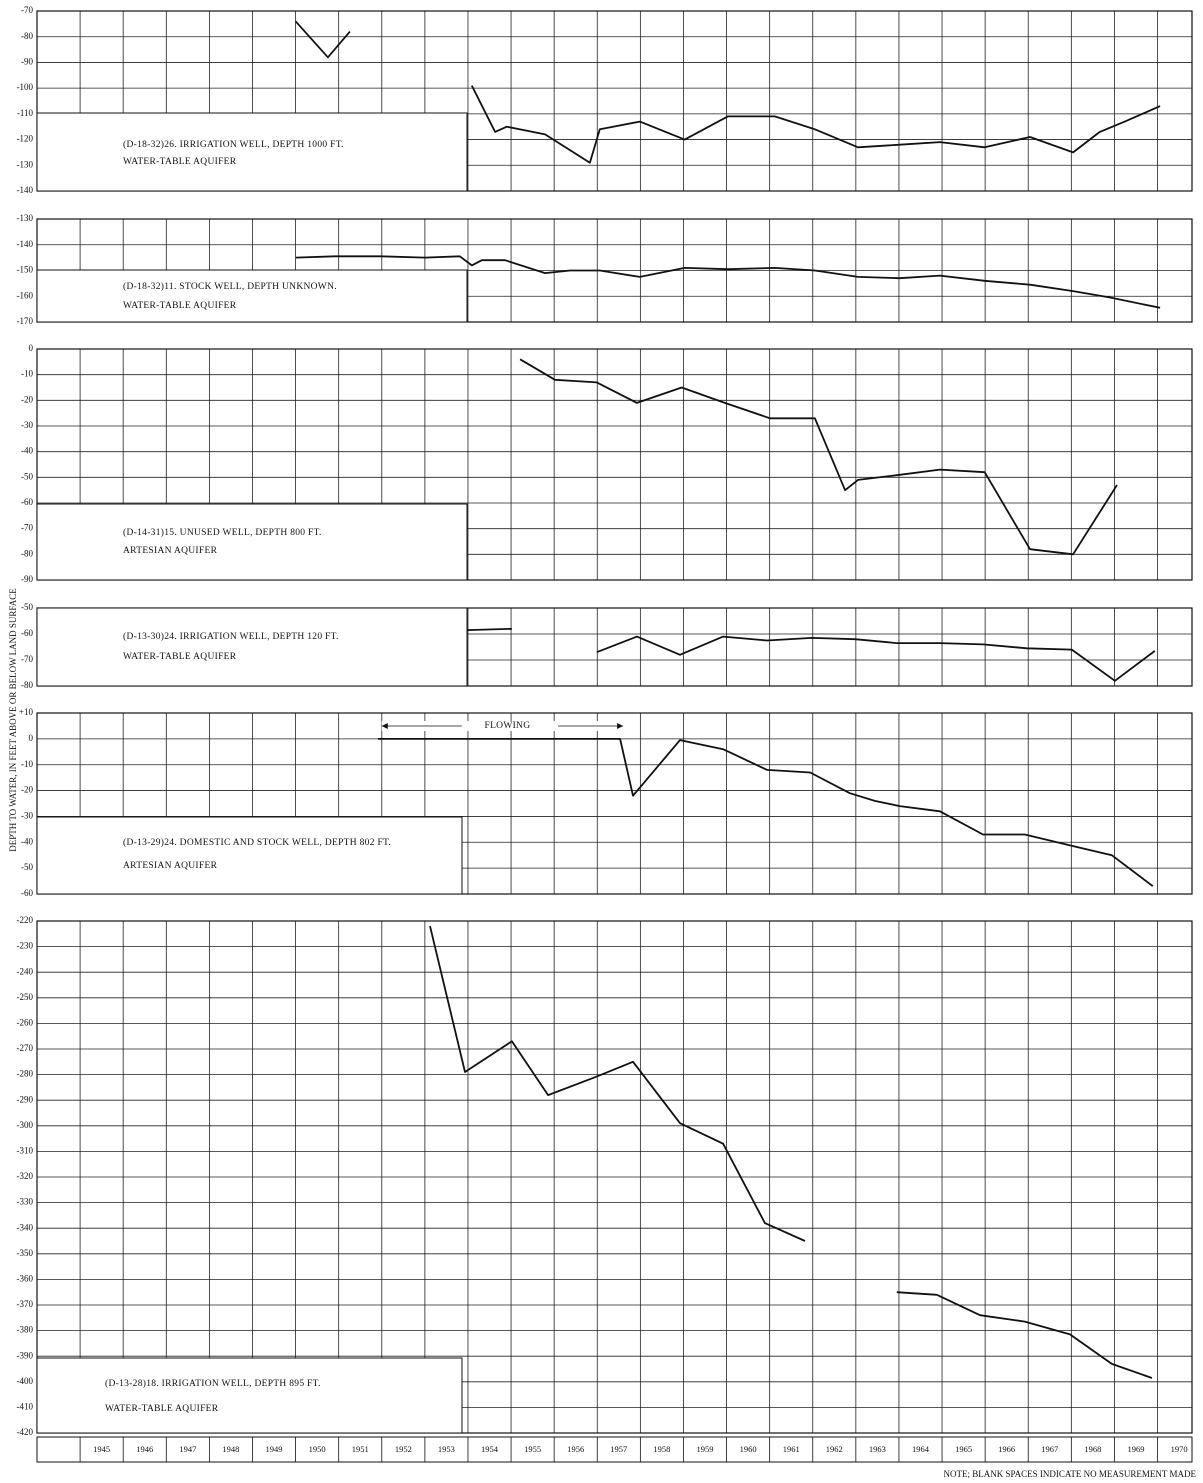 The height and width of the screenshot is (1483, 1203). I want to click on y-tick-label: -120, so click(25, 139).